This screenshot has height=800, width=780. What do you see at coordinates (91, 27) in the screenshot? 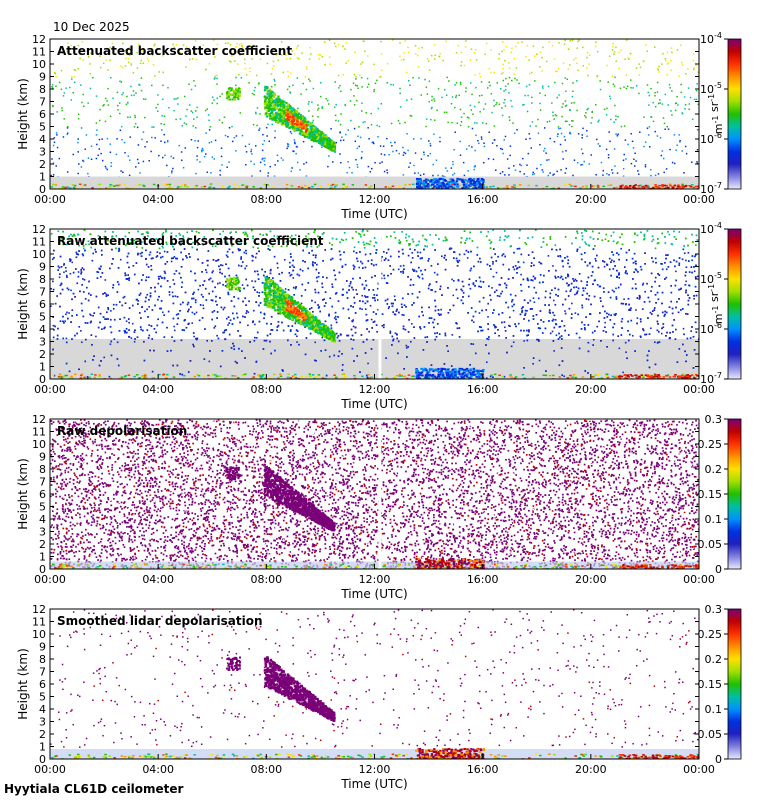
I see `date-label: 10 Dec 2025` at bounding box center [91, 27].